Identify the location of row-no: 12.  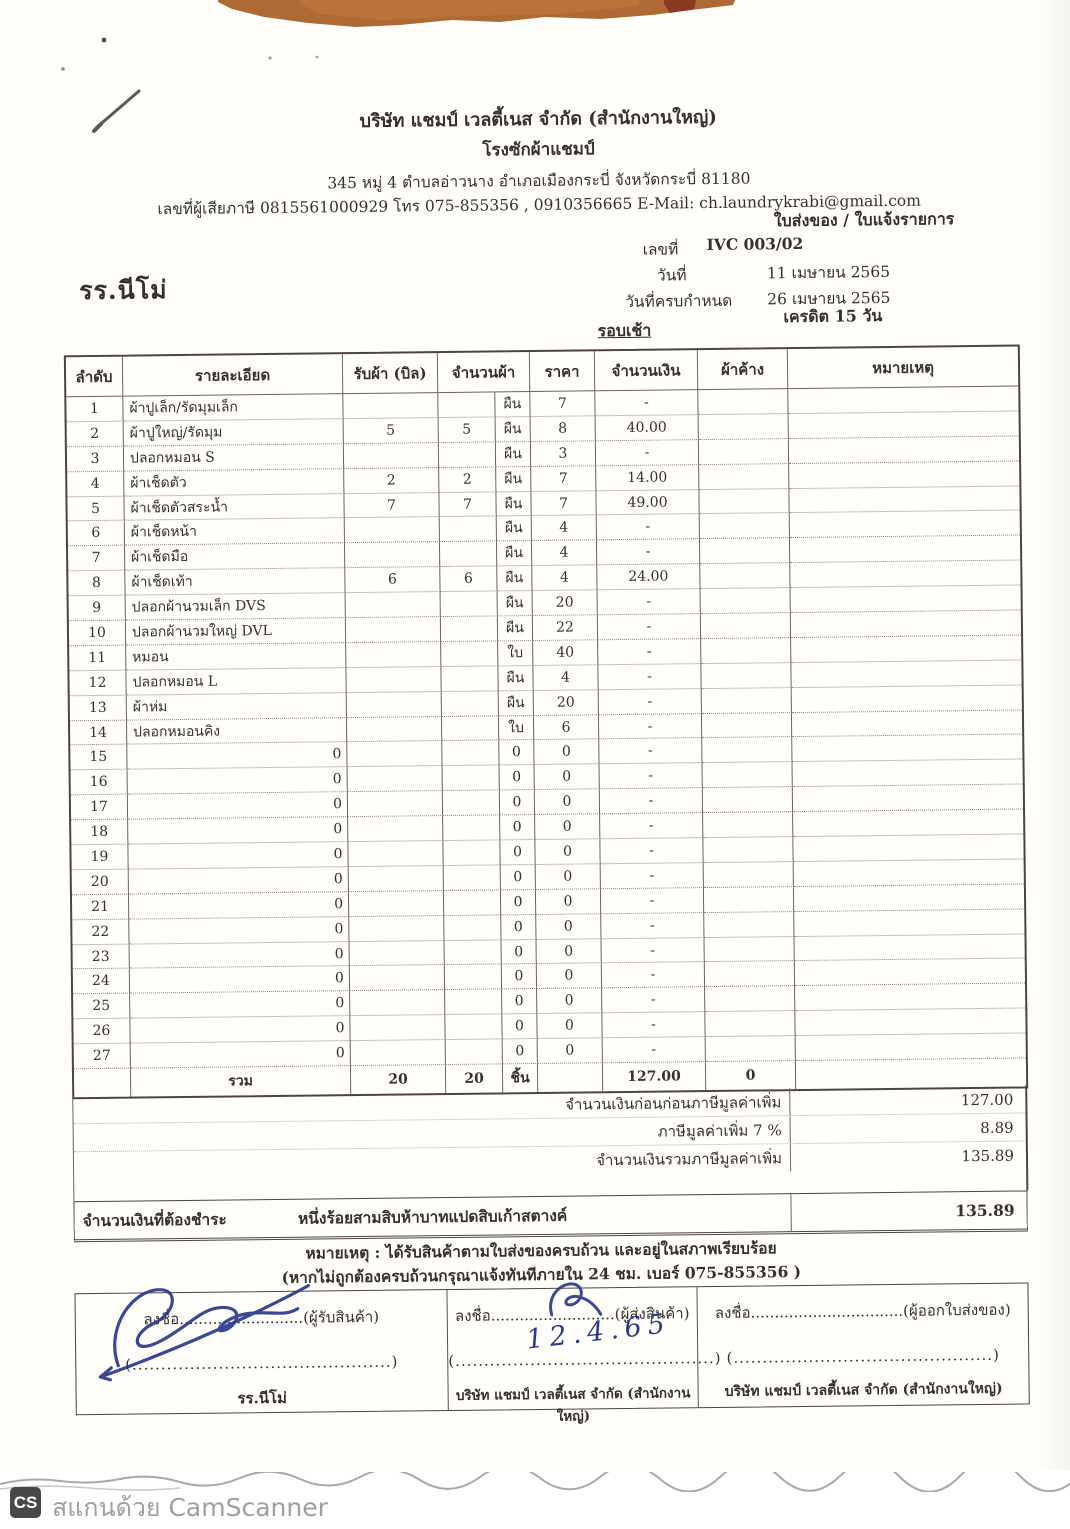
(98, 683).